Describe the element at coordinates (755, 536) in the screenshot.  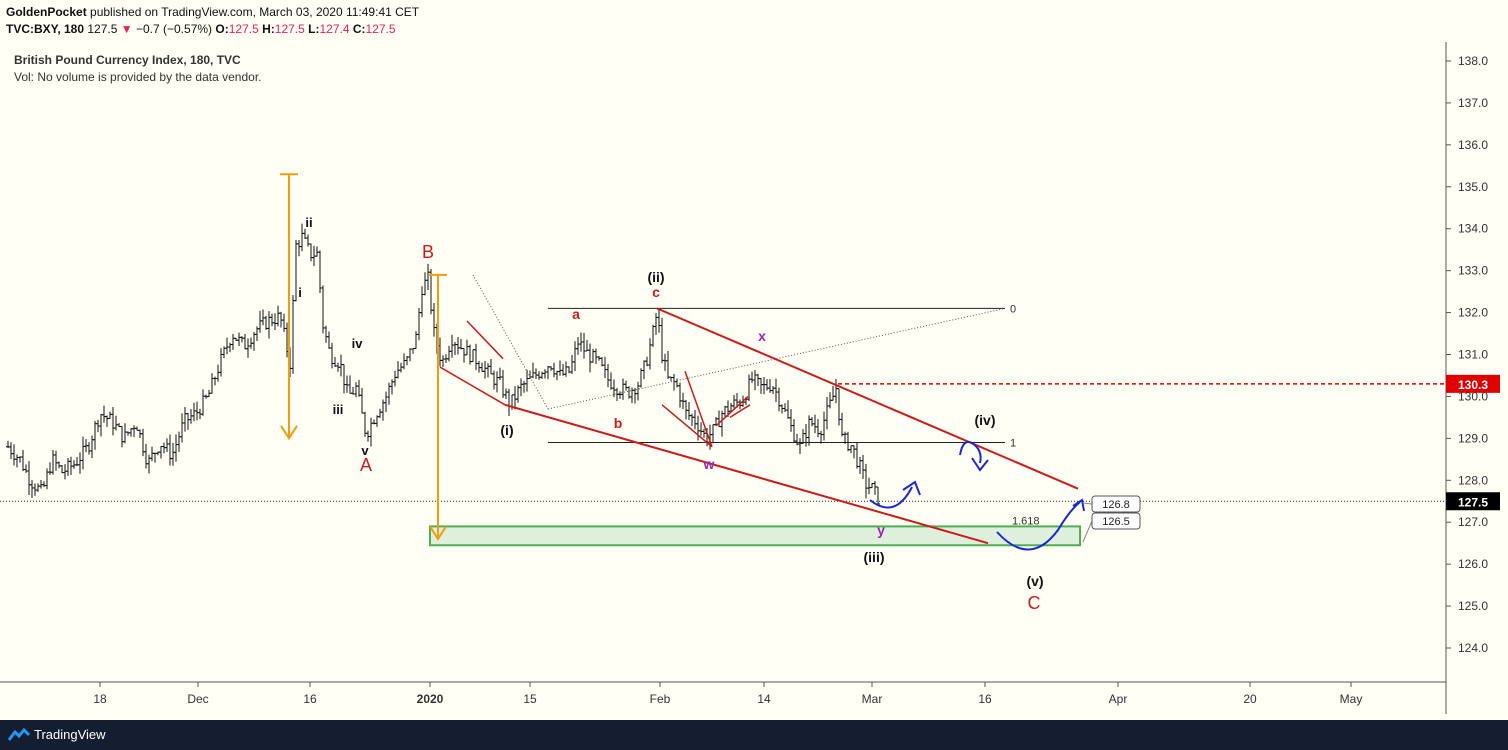
I see `target-zone` at that location.